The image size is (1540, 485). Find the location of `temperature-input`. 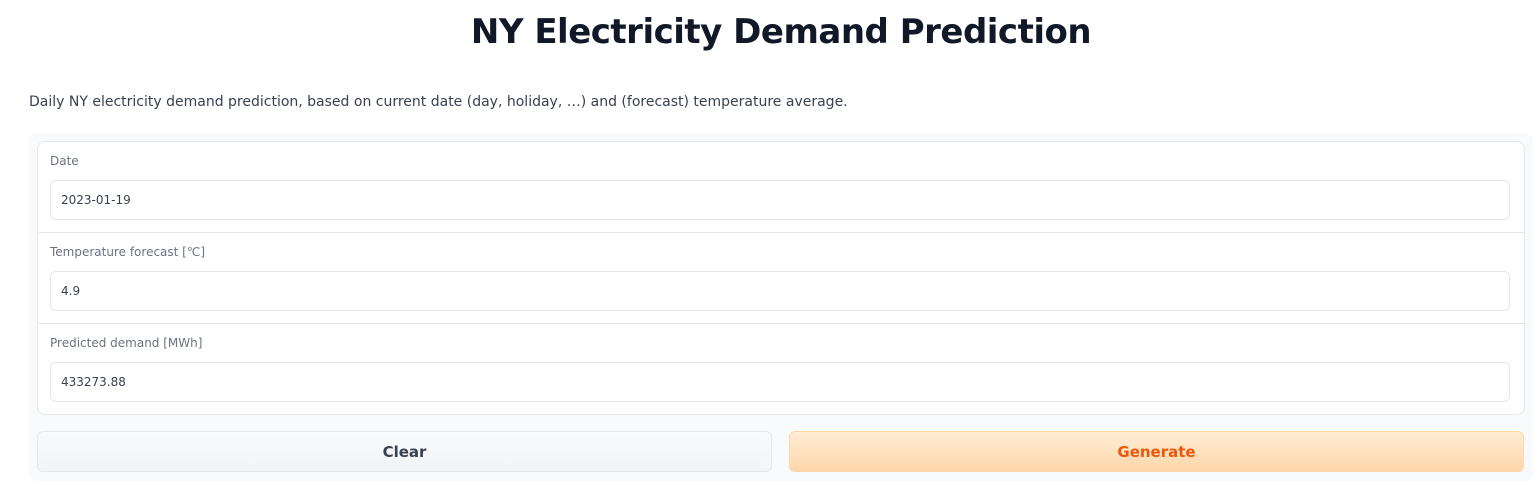

temperature-input is located at coordinates (780, 291).